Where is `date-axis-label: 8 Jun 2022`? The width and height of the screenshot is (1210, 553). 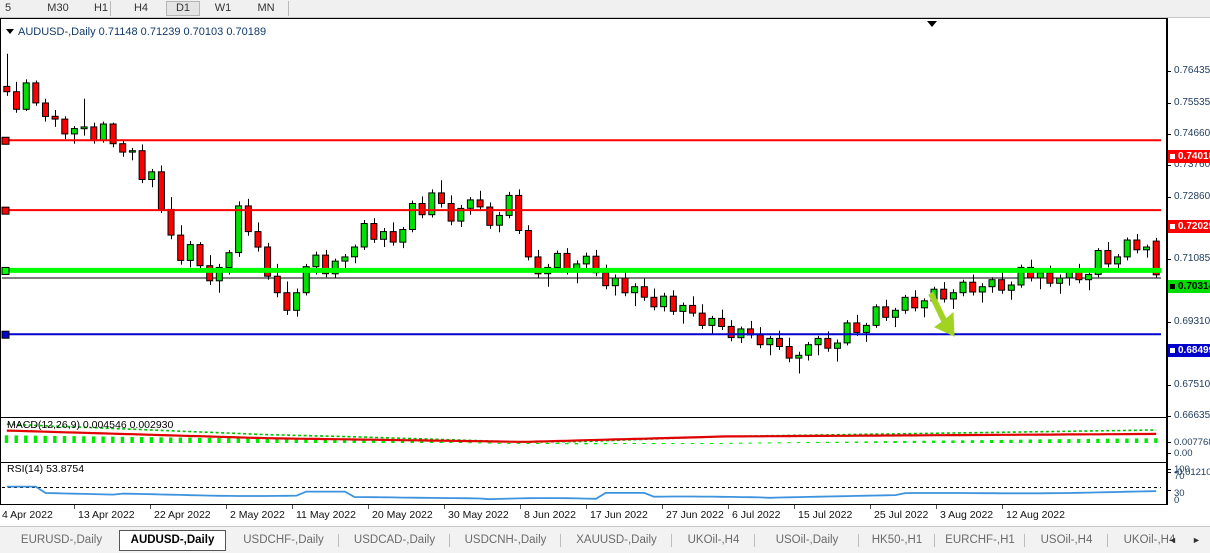 date-axis-label: 8 Jun 2022 is located at coordinates (550, 515).